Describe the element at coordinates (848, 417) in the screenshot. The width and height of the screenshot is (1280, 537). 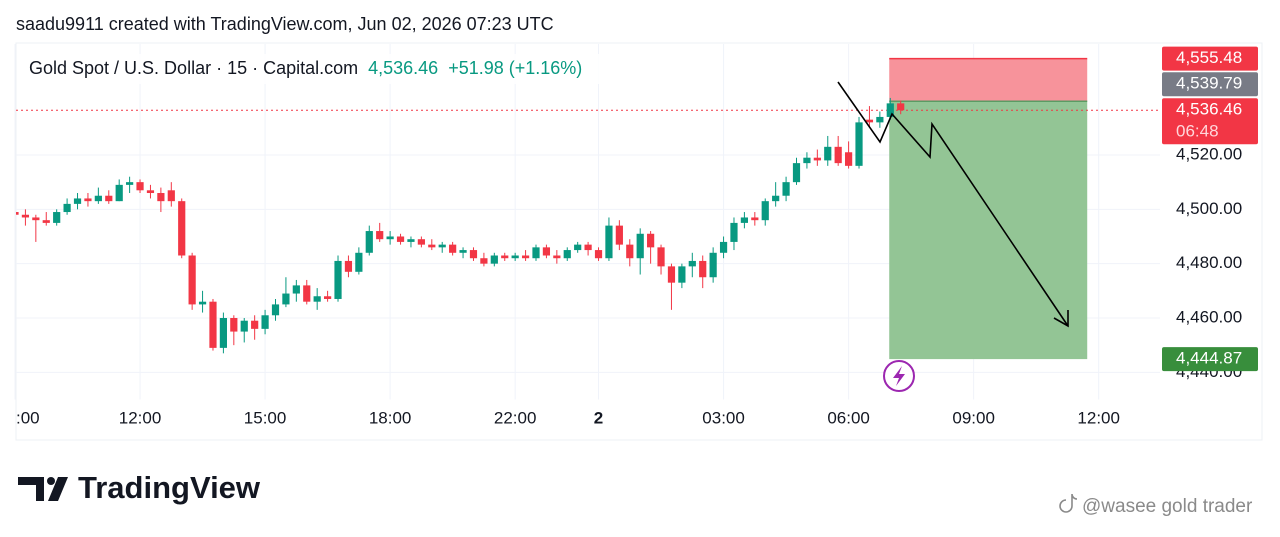
I see `x-tick-label: 06:00` at that location.